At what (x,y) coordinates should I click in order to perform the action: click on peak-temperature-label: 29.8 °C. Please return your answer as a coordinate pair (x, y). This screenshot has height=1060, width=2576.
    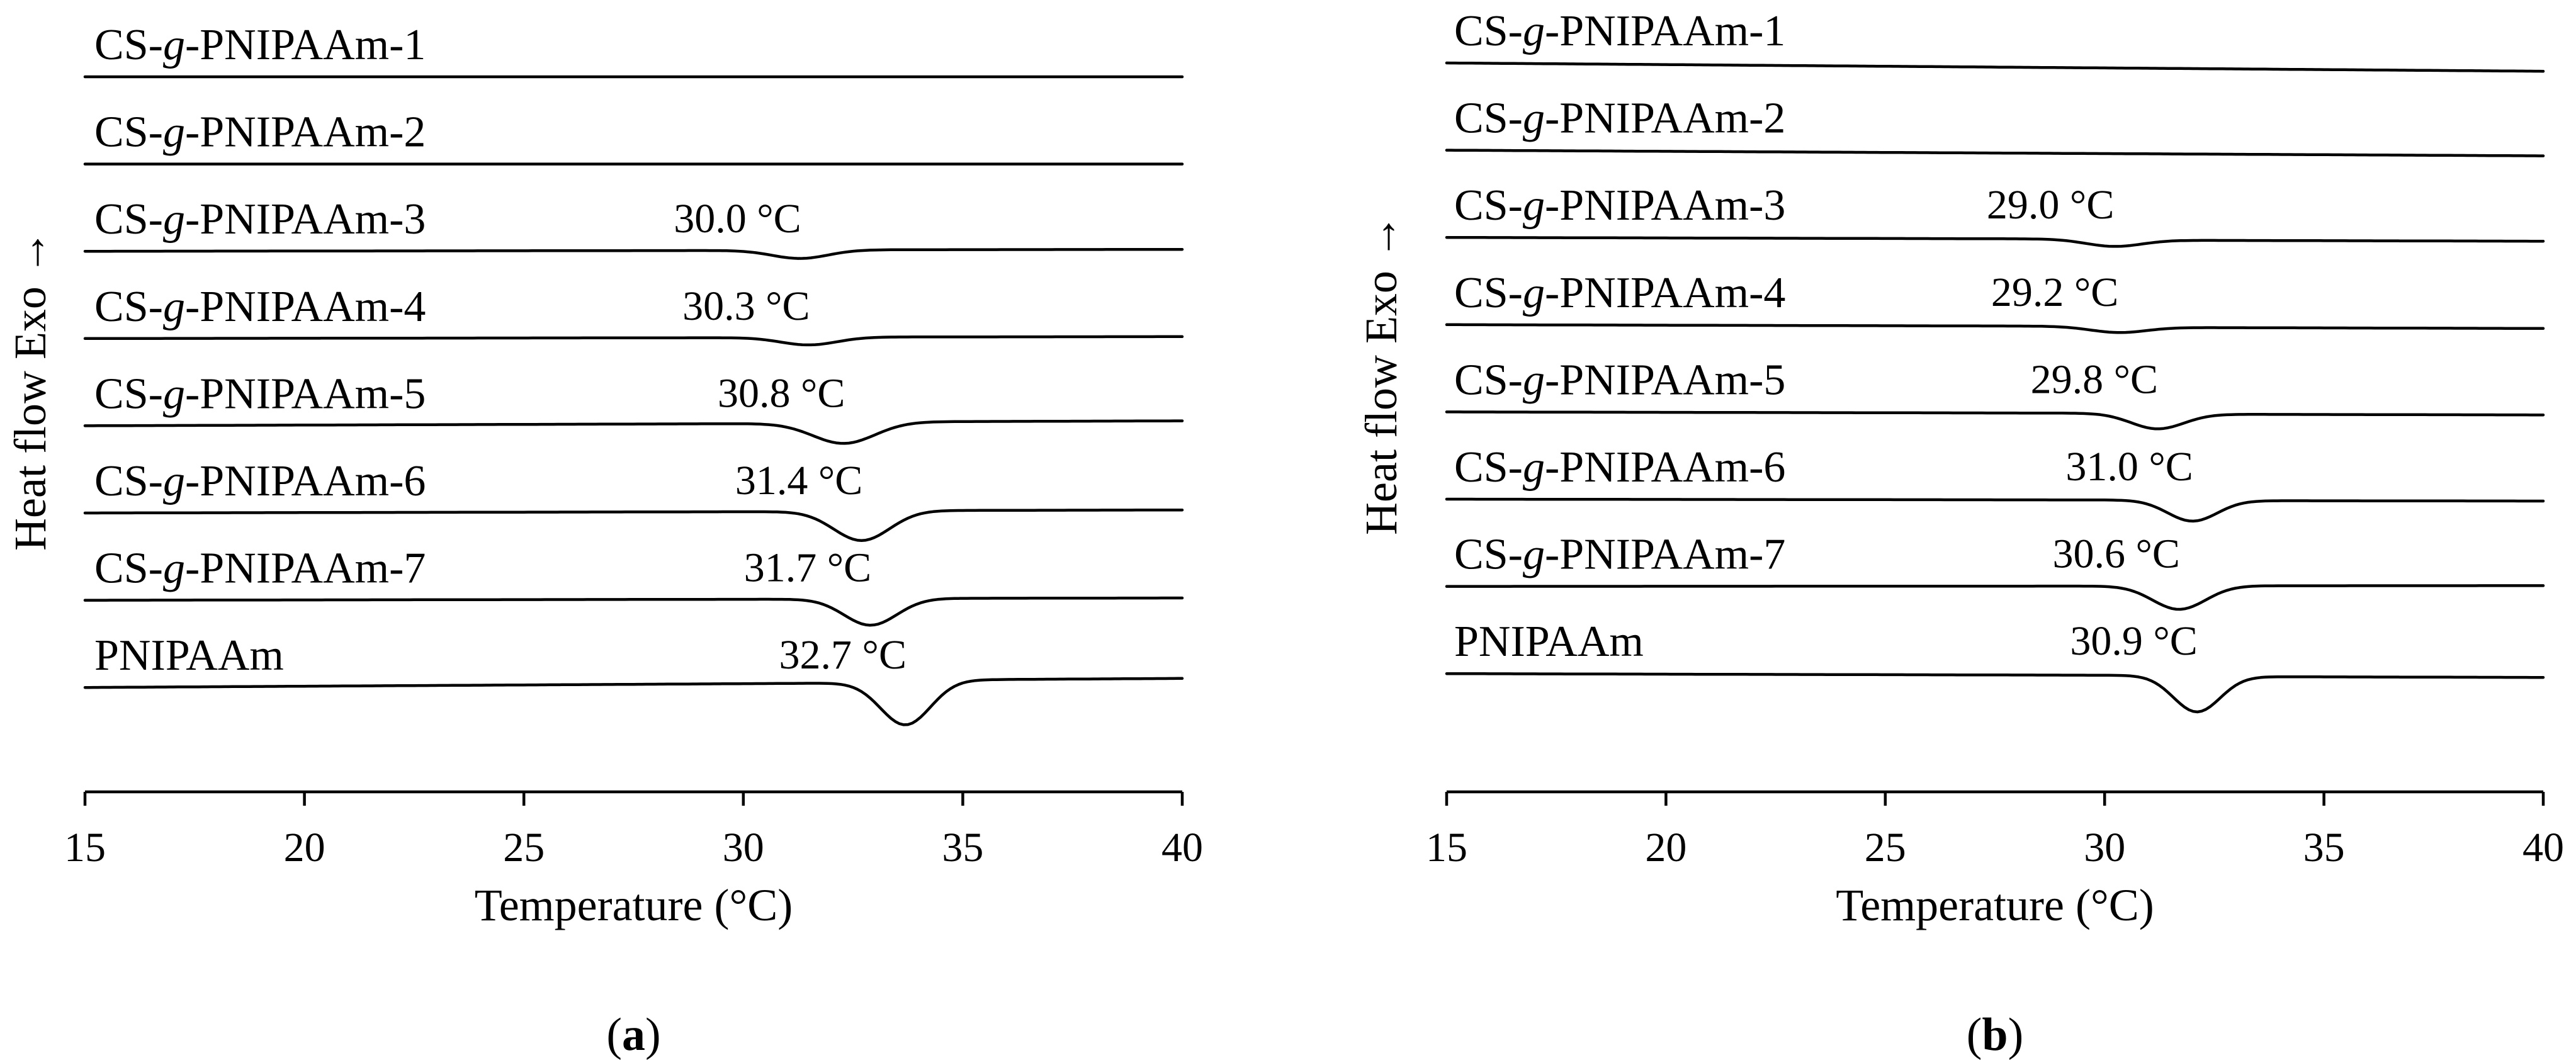
    Looking at the image, I should click on (2094, 379).